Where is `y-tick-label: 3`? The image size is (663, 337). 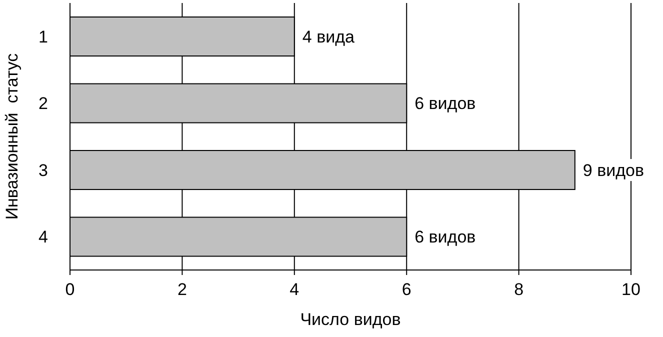
y-tick-label: 3 is located at coordinates (43, 170).